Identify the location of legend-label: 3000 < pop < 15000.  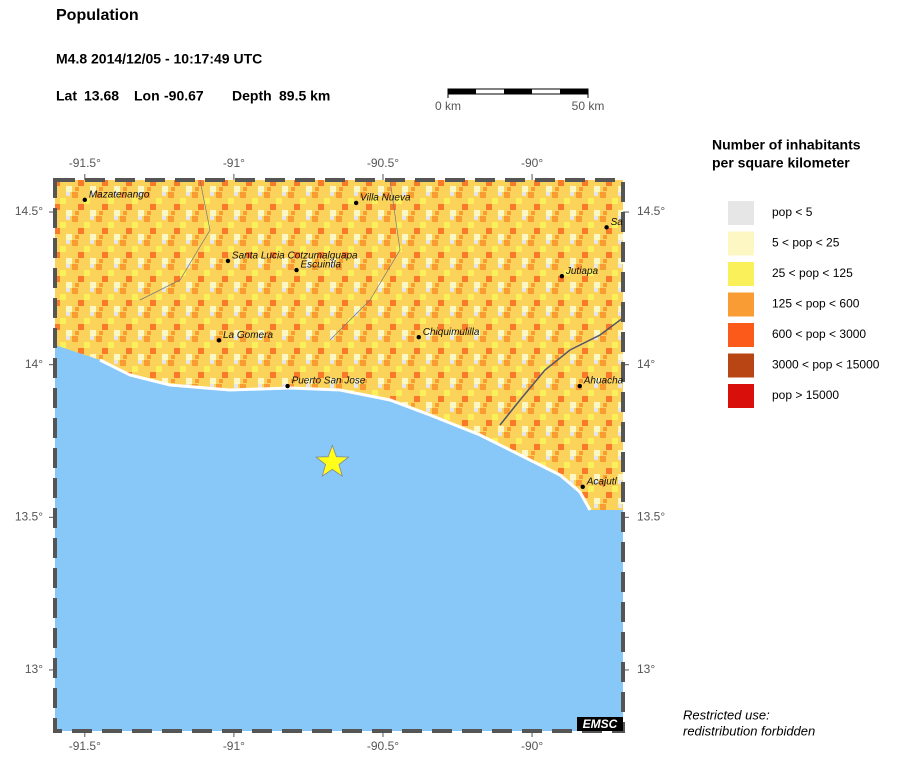
(826, 365).